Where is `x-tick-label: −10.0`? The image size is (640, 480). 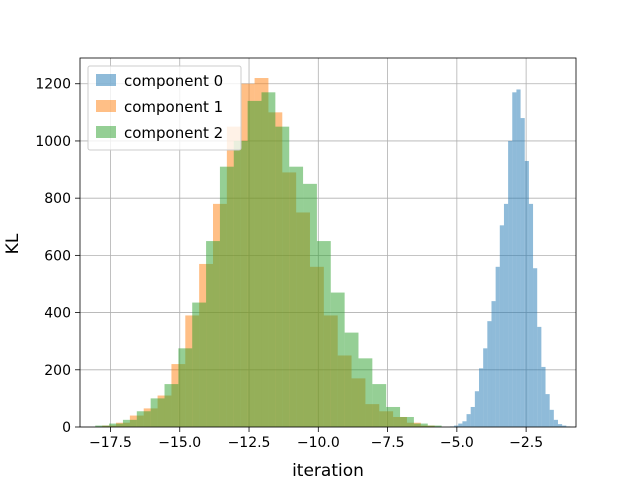
x-tick-label: −10.0 is located at coordinates (318, 443).